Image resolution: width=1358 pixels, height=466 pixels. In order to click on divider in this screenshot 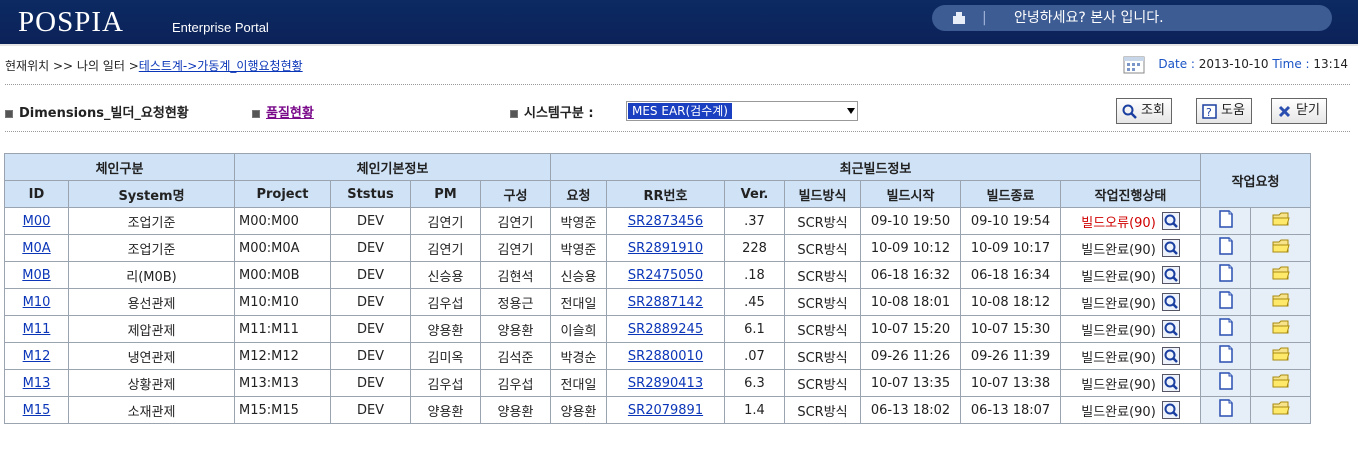, I will do `click(677, 84)`.